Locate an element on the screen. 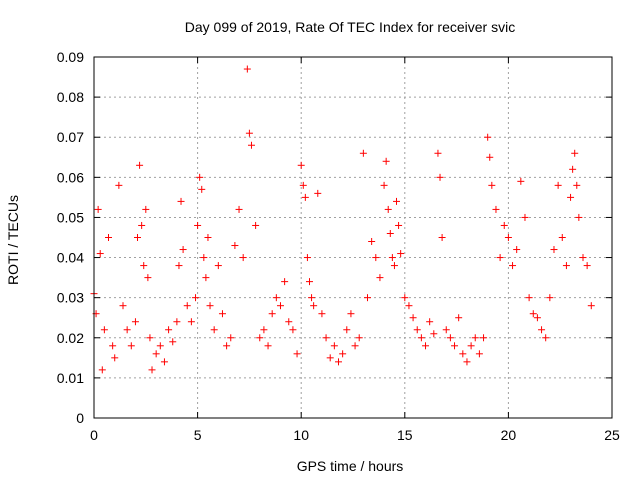 This screenshot has height=480, width=640. y-tick-label: 0.03 is located at coordinates (70, 298).